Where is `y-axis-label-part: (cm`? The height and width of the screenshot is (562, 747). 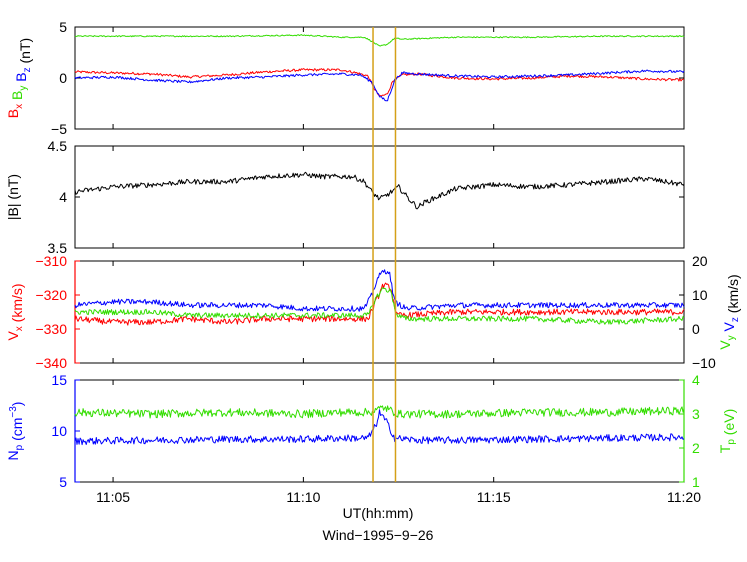
y-axis-label-part: (cm is located at coordinates (17, 431).